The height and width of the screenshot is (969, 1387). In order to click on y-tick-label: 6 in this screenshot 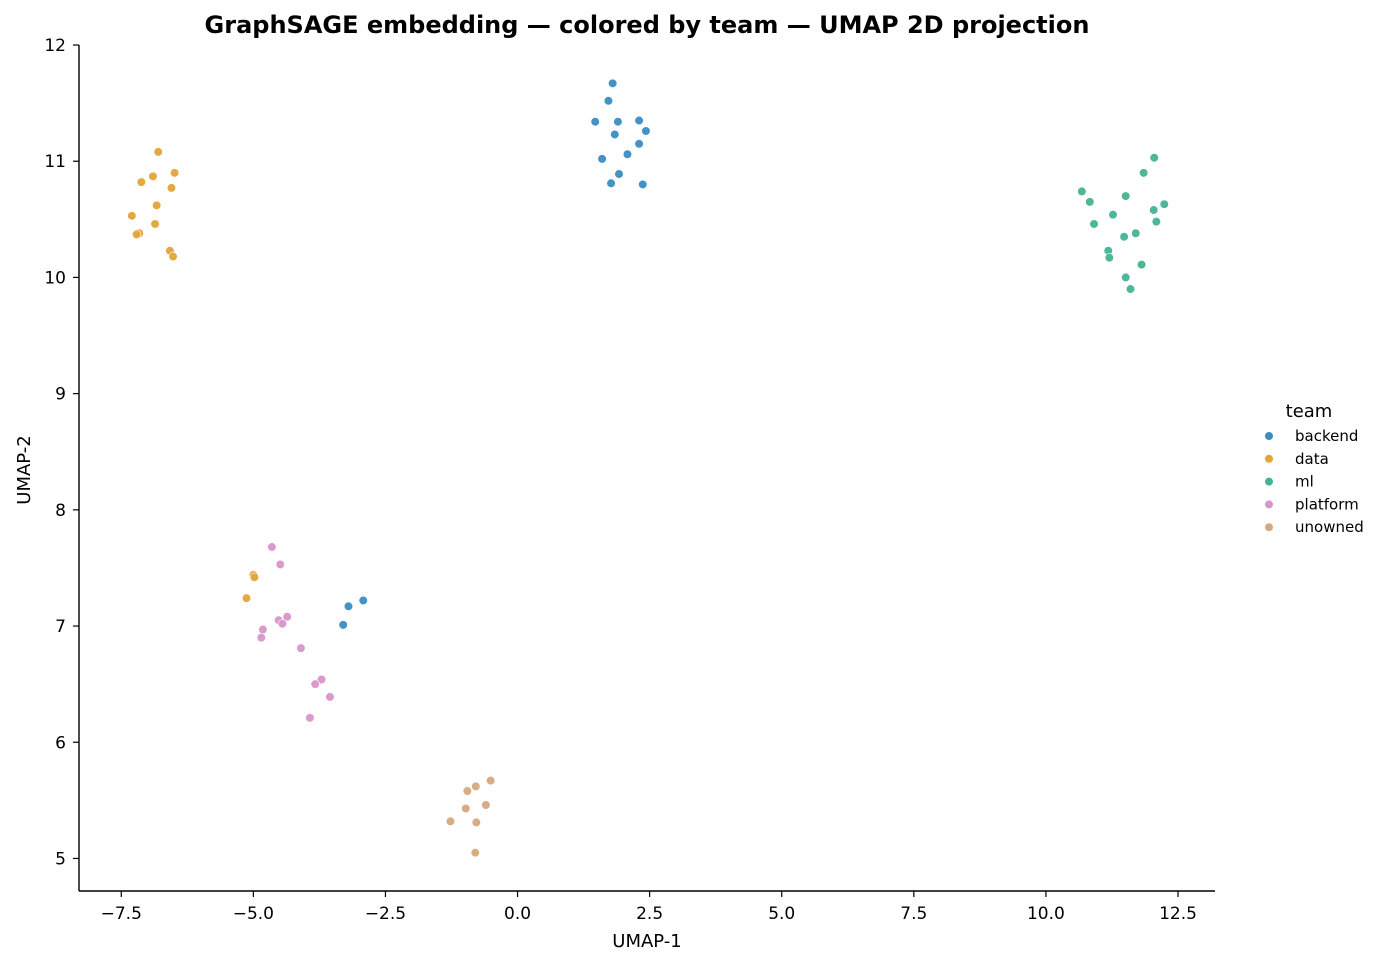, I will do `click(60, 743)`.